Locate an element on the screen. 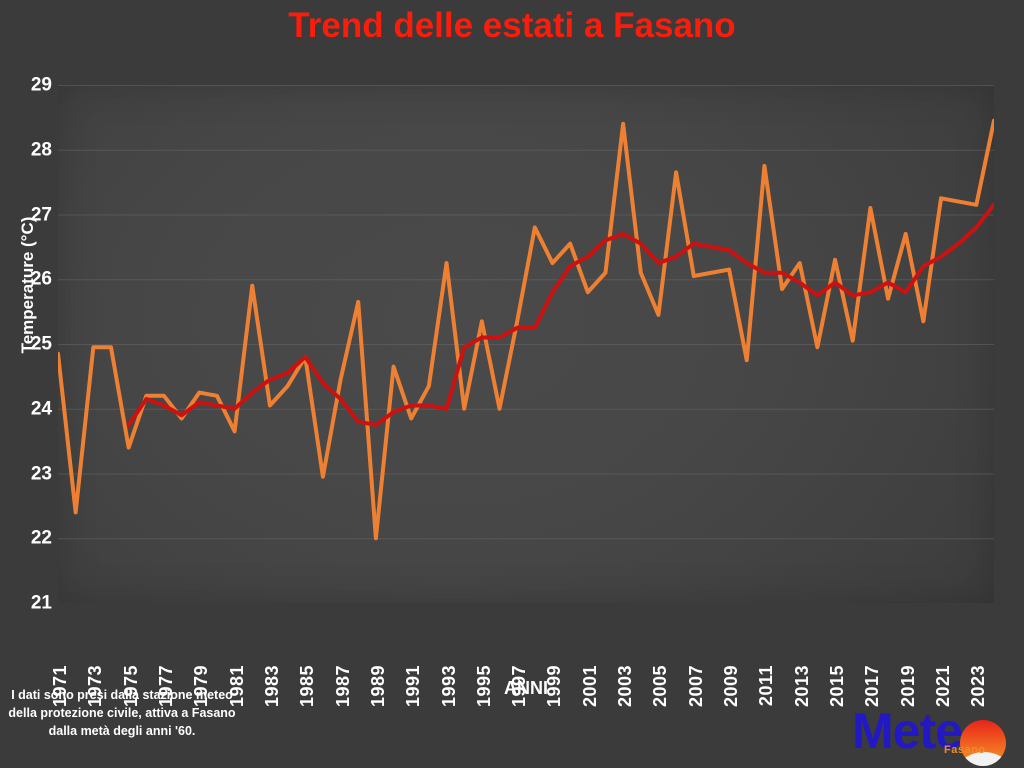  y-axis-tick: 27 is located at coordinates (41, 214).